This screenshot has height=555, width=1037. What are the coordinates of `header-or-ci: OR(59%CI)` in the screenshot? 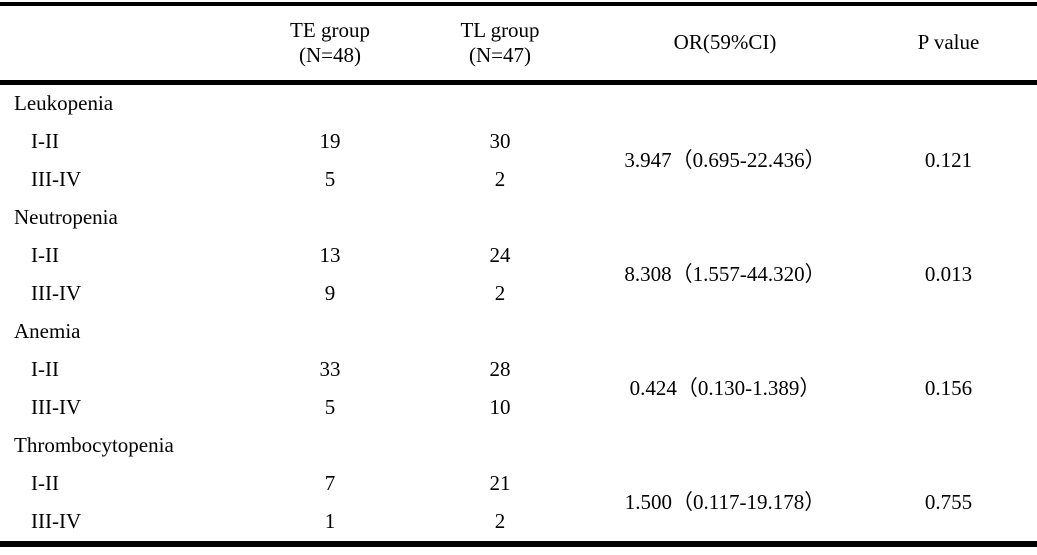 It's located at (725, 42).